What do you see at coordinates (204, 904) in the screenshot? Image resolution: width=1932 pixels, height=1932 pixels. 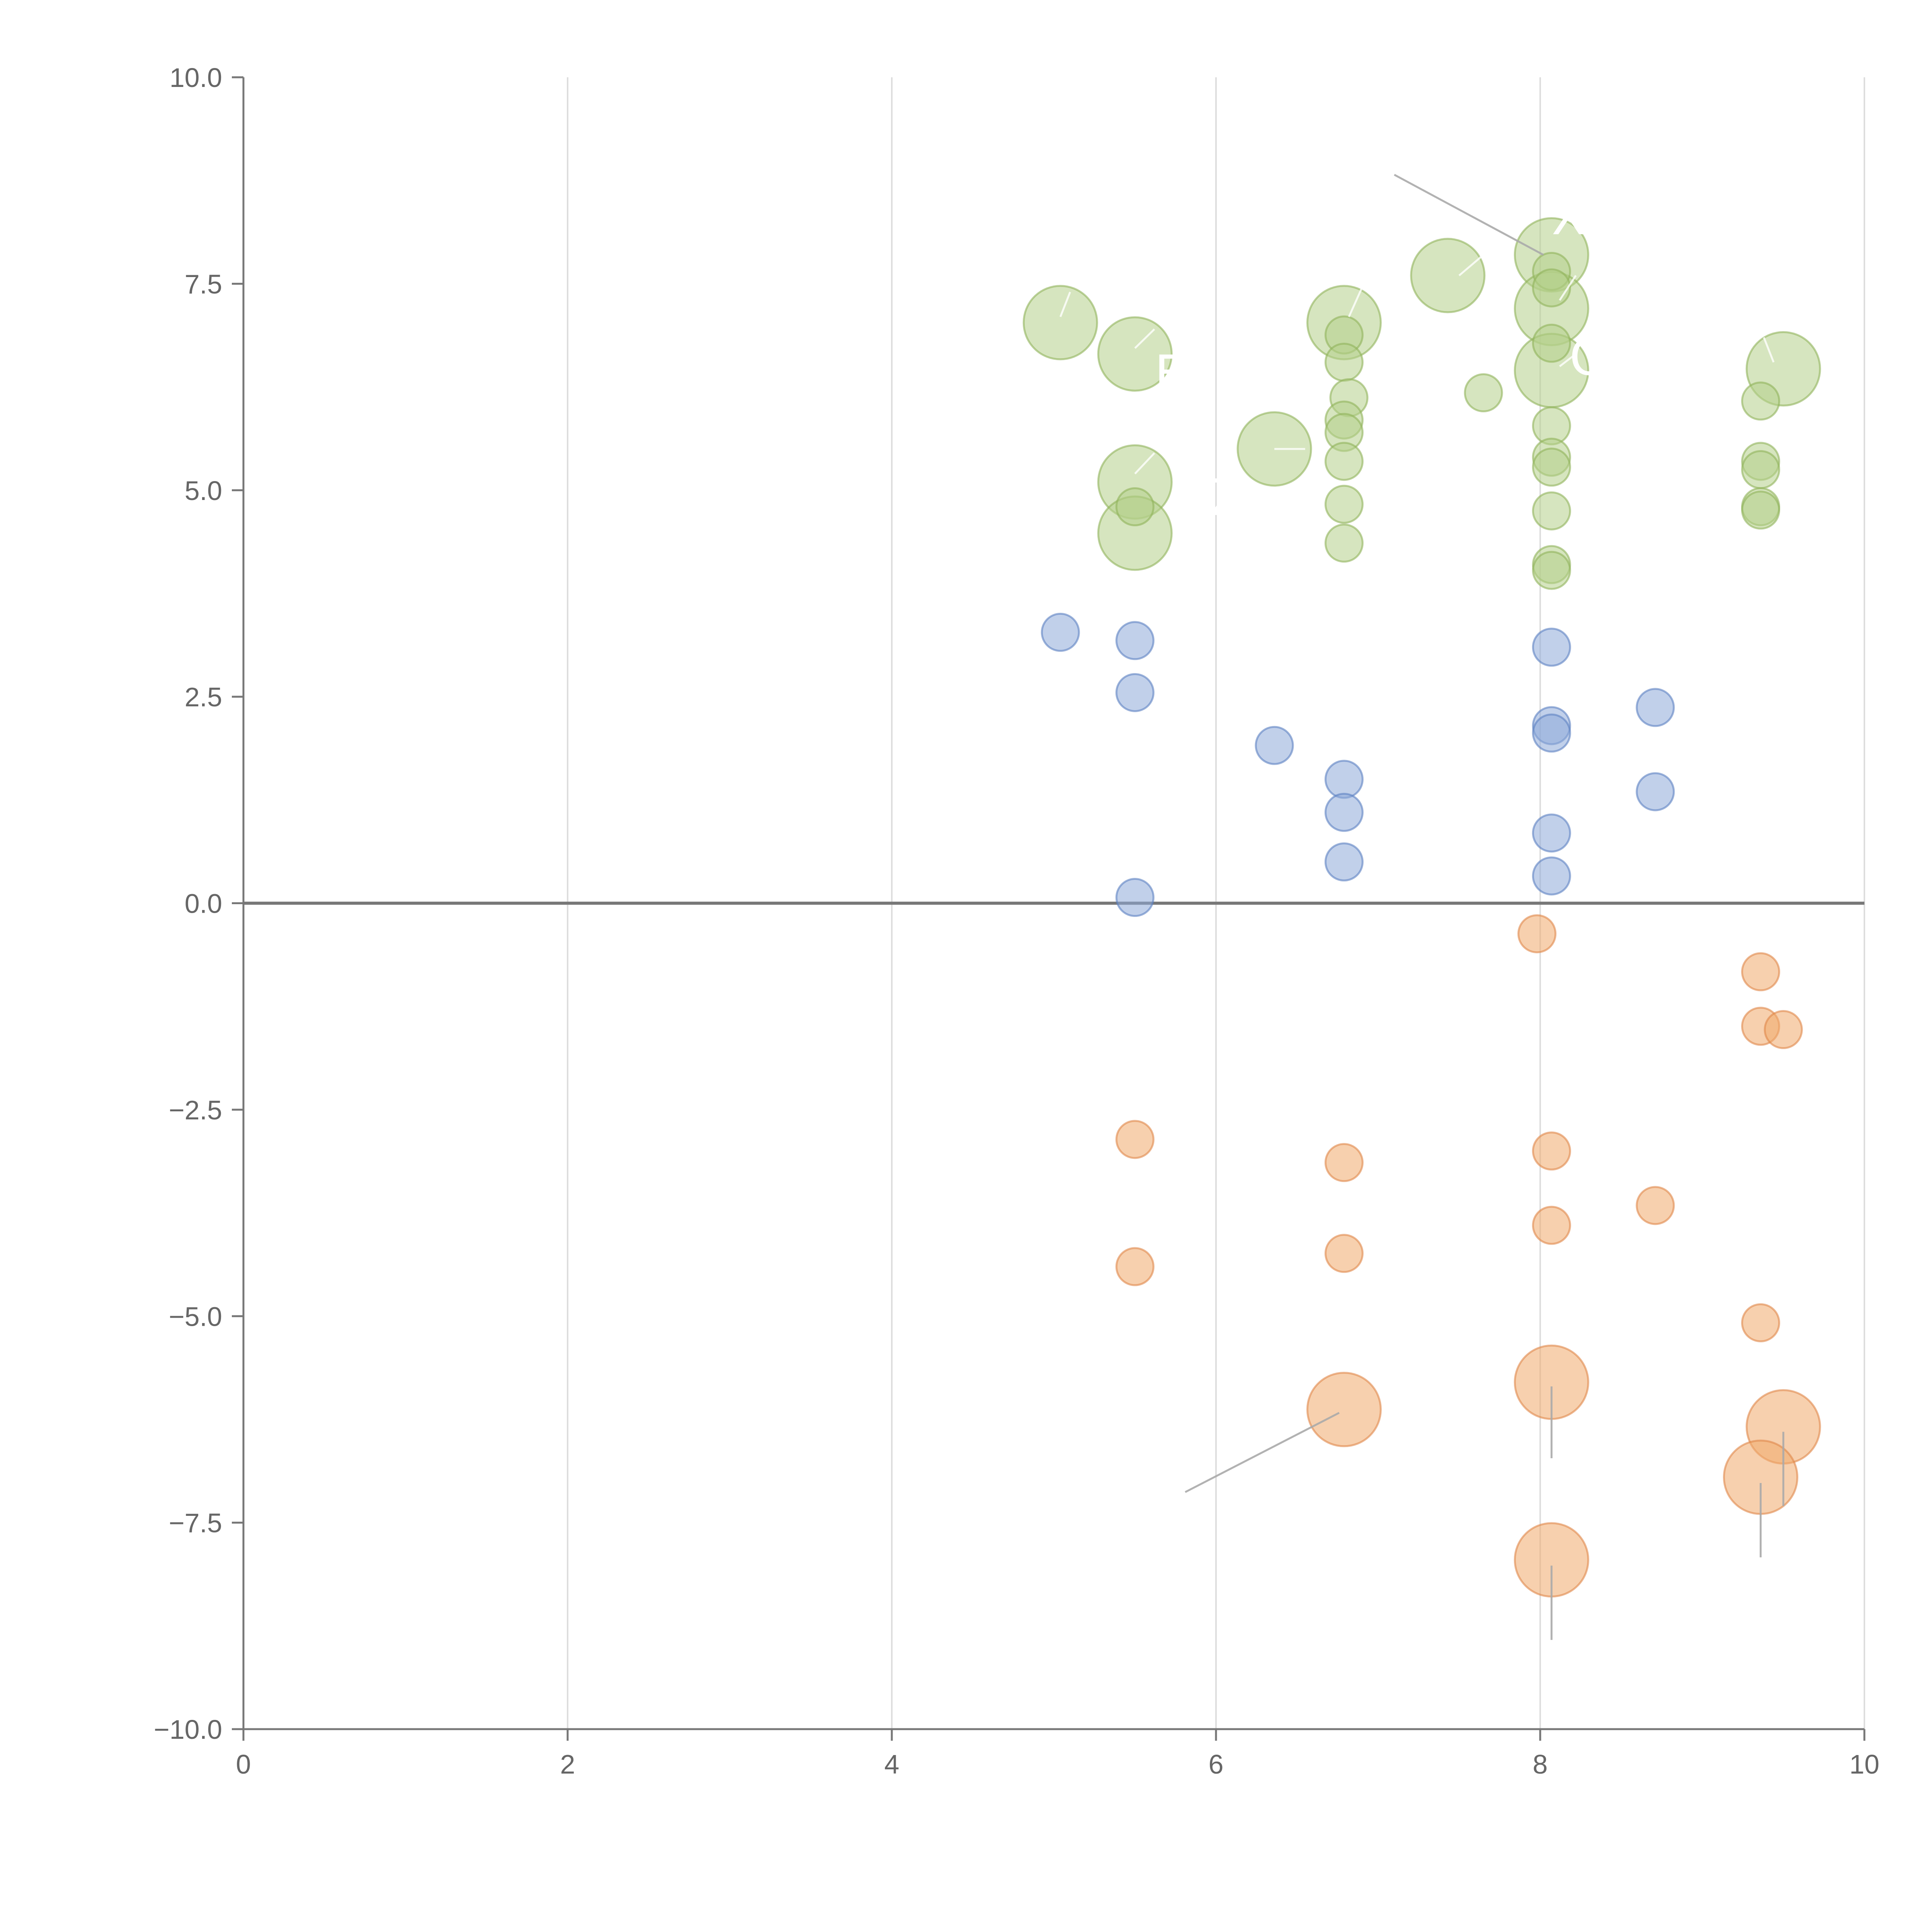 I see `y-tick-label: 0.0` at bounding box center [204, 904].